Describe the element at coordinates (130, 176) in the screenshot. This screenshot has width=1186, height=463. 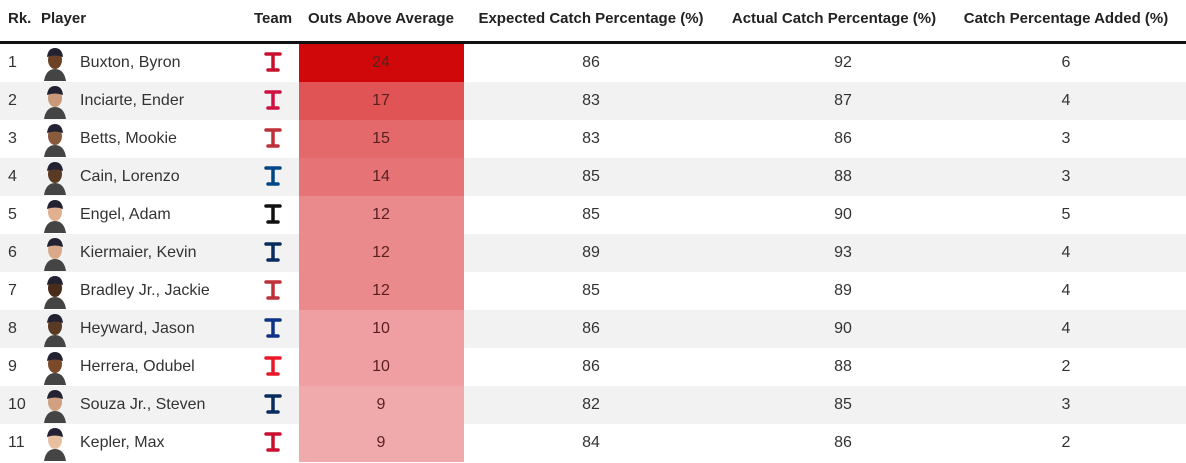
I see `player-name: Cain, Lorenzo` at that location.